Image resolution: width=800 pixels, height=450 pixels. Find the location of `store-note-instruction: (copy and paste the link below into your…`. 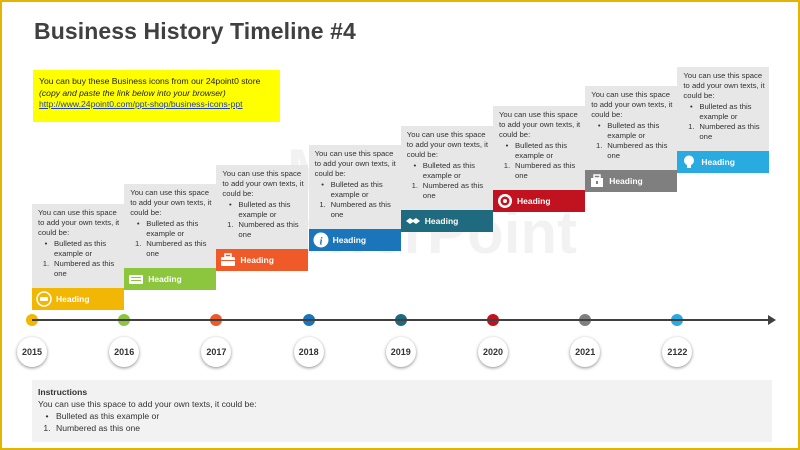

store-note-instruction: (copy and paste the link below into your… is located at coordinates (132, 92).